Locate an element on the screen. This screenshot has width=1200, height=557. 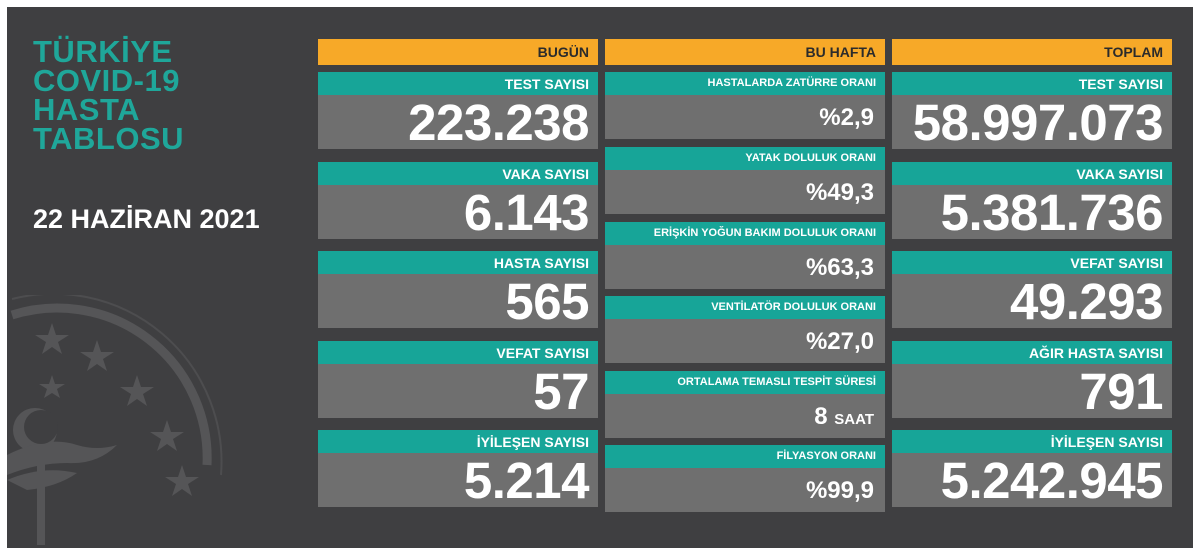
week-pneumonia-card: HASTALARDA ZATÜRRE ORANI %2,9 is located at coordinates (745, 105).